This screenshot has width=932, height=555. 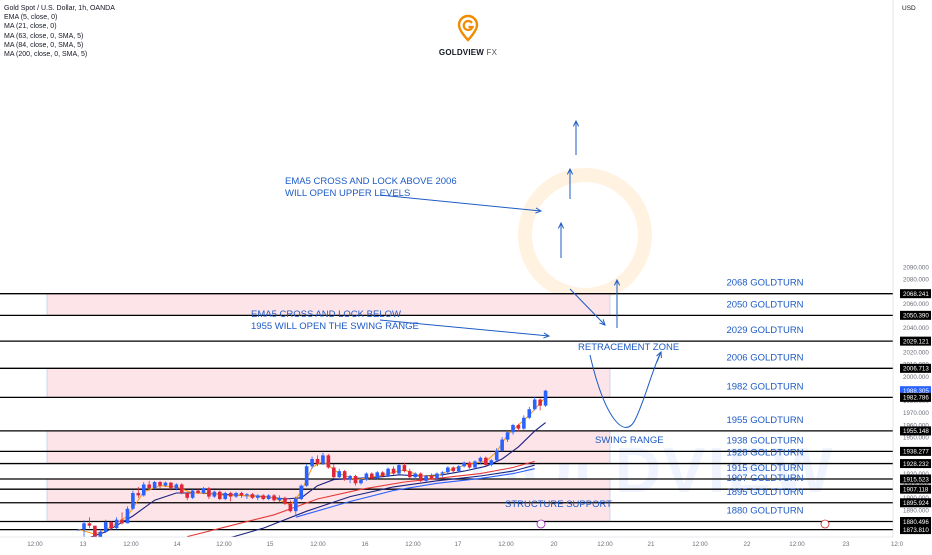 I want to click on arrow-down-1955-head, so click(x=602, y=322).